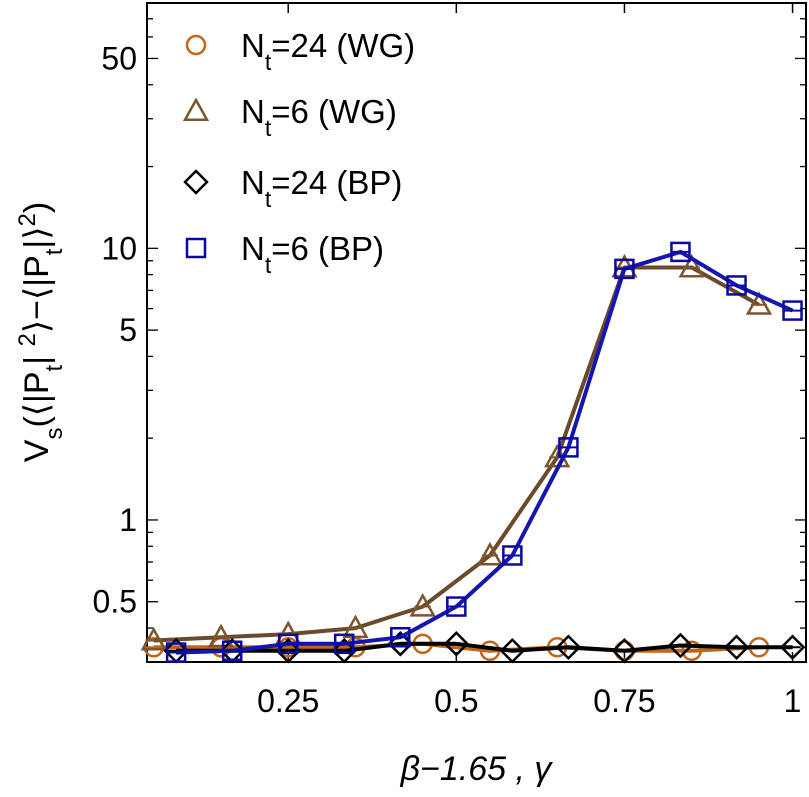 The width and height of the screenshot is (809, 797). Describe the element at coordinates (477, 769) in the screenshot. I see `x-axis-title: β−1.65 , γ` at that location.